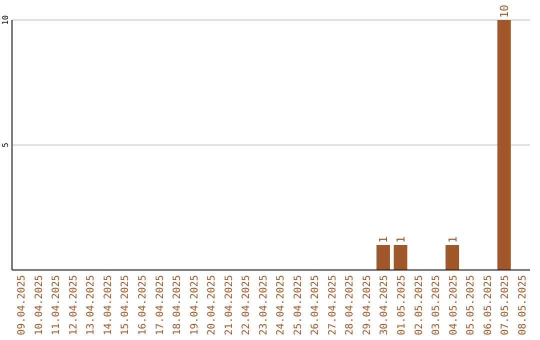 The image size is (540, 340). Describe the element at coordinates (384, 305) in the screenshot. I see `x-tick-label: 30.04.2025` at that location.